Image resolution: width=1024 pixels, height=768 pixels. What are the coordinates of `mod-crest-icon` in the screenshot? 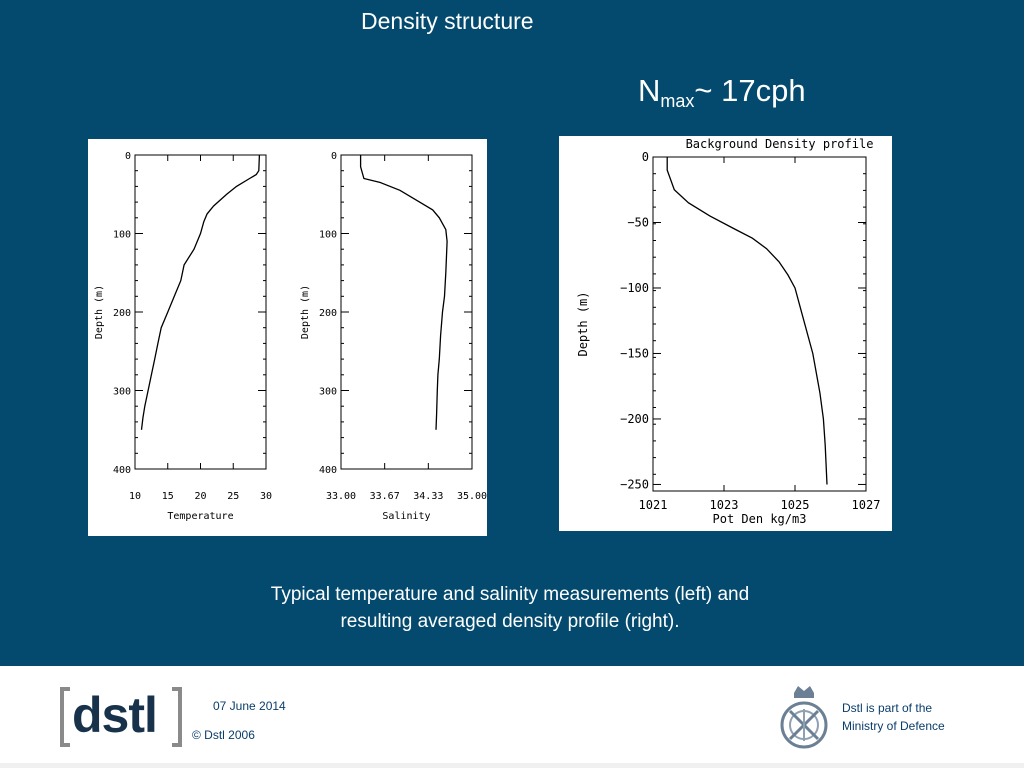 It's located at (804, 717).